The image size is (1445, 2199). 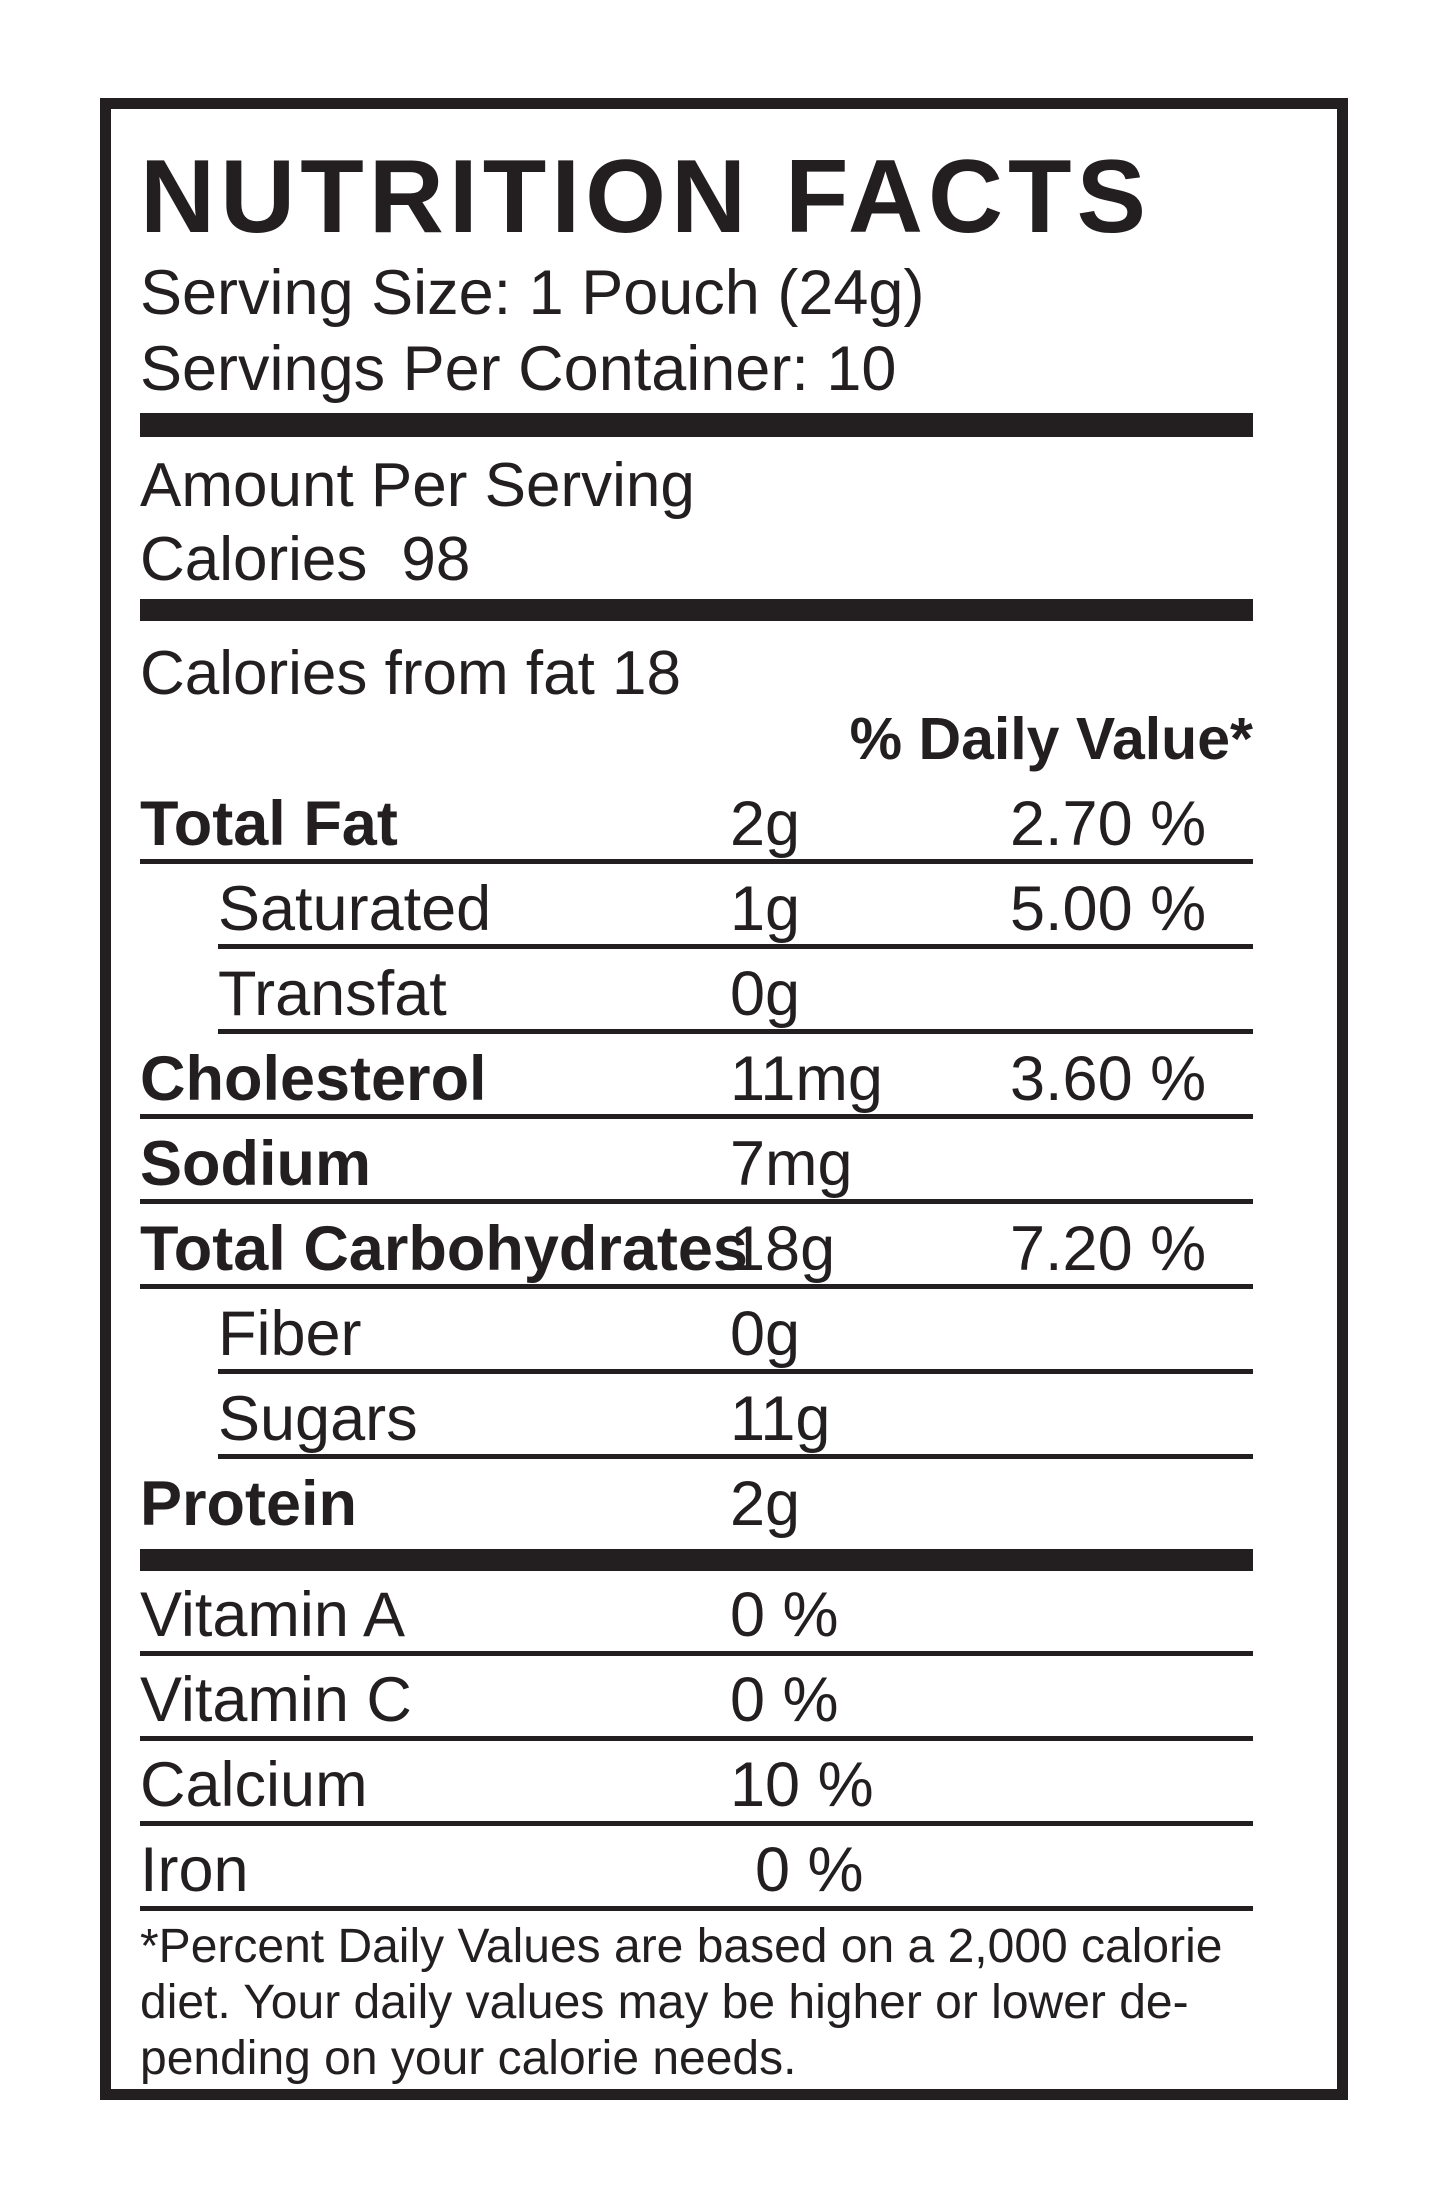 What do you see at coordinates (791, 1164) in the screenshot?
I see `nutrient-amount: 7mg` at bounding box center [791, 1164].